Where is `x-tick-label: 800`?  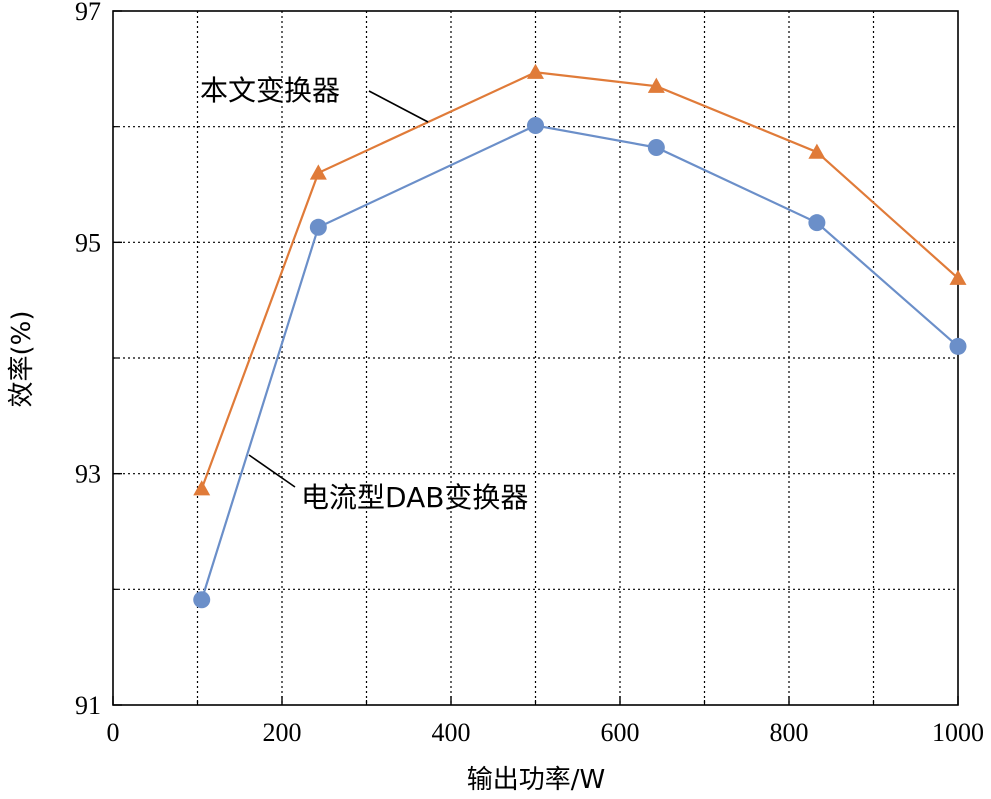 x-tick-label: 800 is located at coordinates (789, 732).